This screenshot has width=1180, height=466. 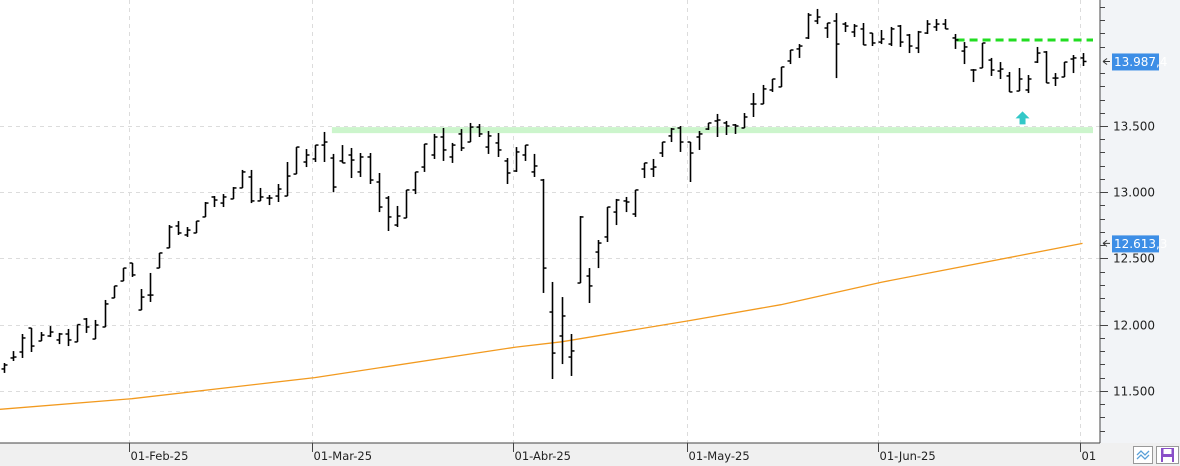 I want to click on x-tick-label: 01-May-25, so click(x=719, y=456).